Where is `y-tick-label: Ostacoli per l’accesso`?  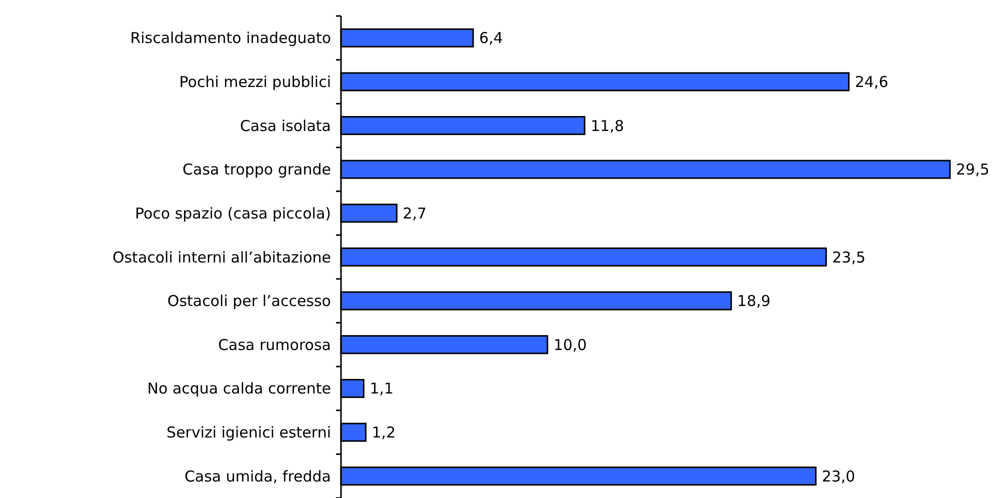
y-tick-label: Ostacoli per l’accesso is located at coordinates (249, 301).